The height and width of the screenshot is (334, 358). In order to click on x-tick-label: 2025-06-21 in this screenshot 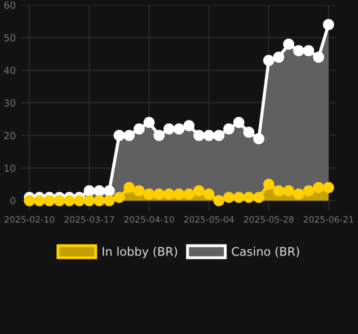, I will do `click(329, 219)`.